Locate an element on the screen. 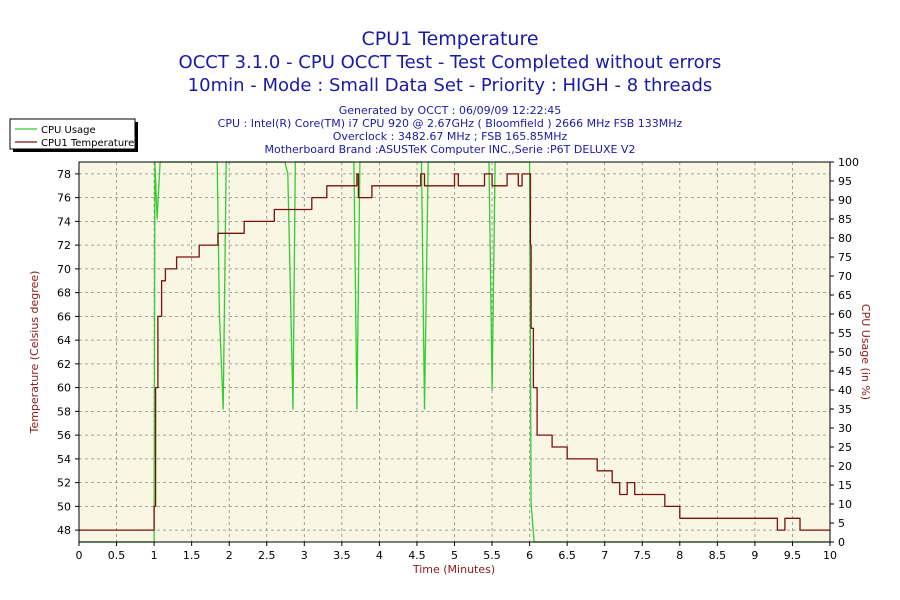 The width and height of the screenshot is (900, 600). x-tick-label: 0 is located at coordinates (79, 555).